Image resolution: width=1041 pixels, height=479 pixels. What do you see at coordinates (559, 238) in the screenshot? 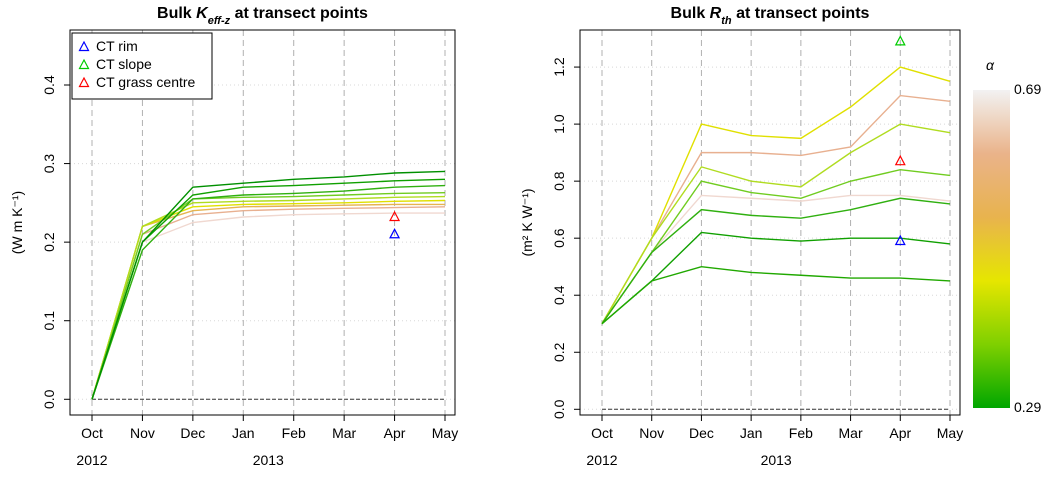
I see `y-tick-label: 0.6` at bounding box center [559, 238].